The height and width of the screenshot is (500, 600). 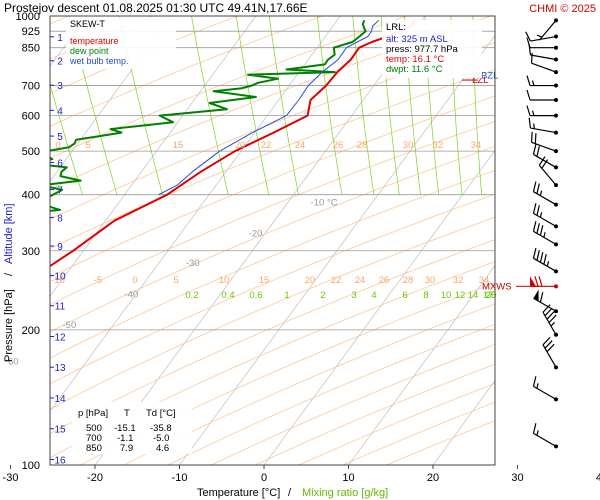 What do you see at coordinates (87, 145) in the screenshot?
I see `dry-adiabat-label: 5` at bounding box center [87, 145].